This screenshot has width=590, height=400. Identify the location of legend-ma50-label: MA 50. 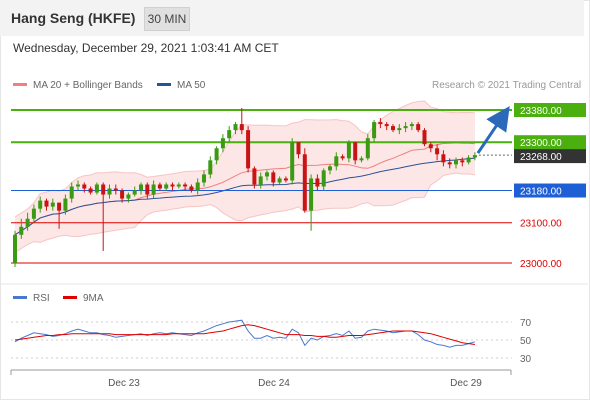
(191, 85).